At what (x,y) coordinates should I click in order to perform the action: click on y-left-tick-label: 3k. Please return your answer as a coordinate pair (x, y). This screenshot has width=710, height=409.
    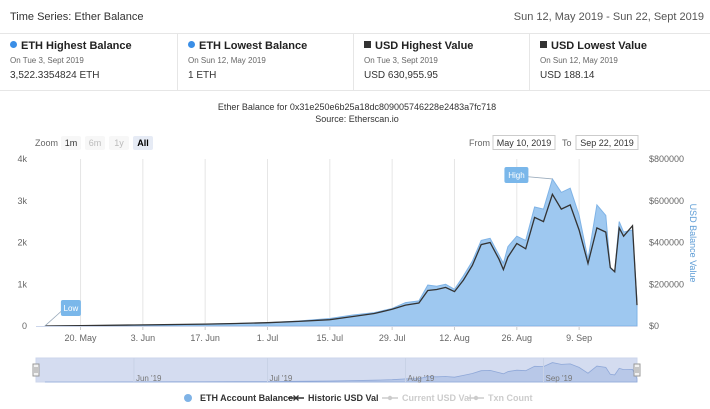
    Looking at the image, I should click on (22, 201).